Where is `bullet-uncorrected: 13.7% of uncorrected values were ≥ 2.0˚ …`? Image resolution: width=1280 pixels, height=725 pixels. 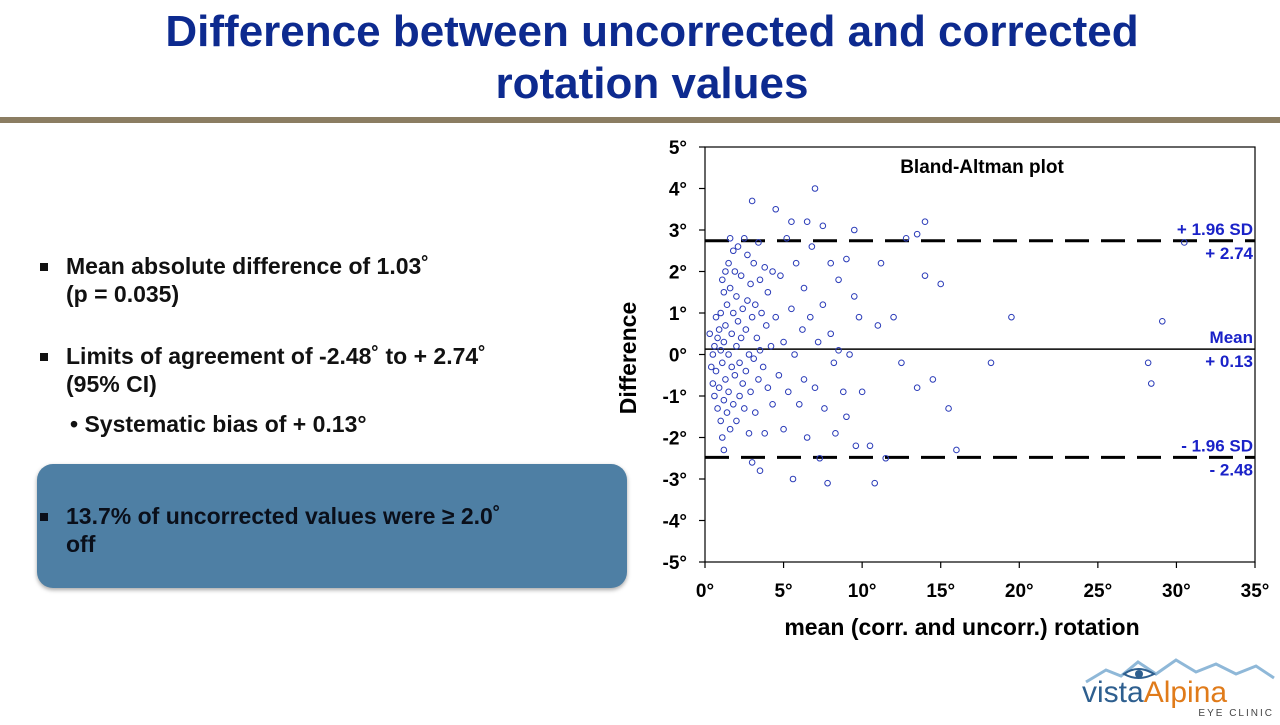 bullet-uncorrected: 13.7% of uncorrected values were ≥ 2.0˚ … is located at coordinates (323, 530).